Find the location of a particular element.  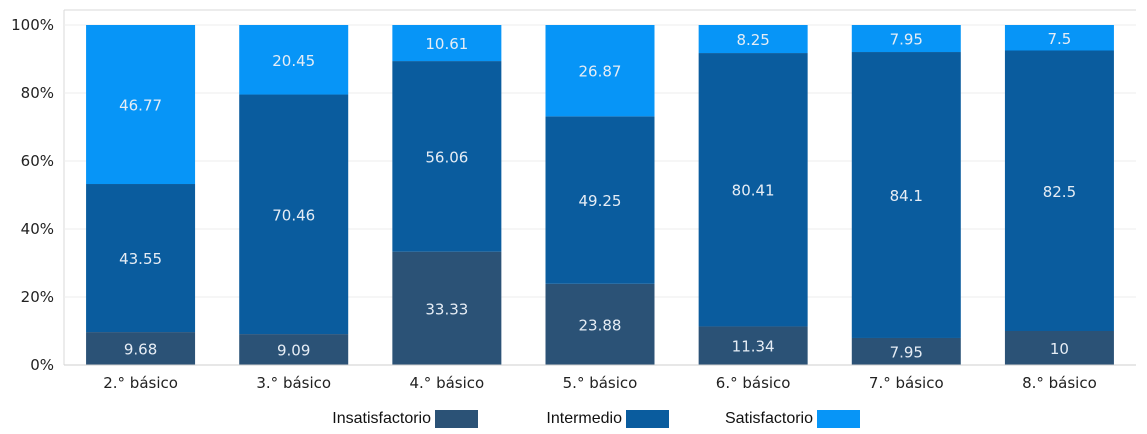

y-tick-label: 40% is located at coordinates (37, 229).